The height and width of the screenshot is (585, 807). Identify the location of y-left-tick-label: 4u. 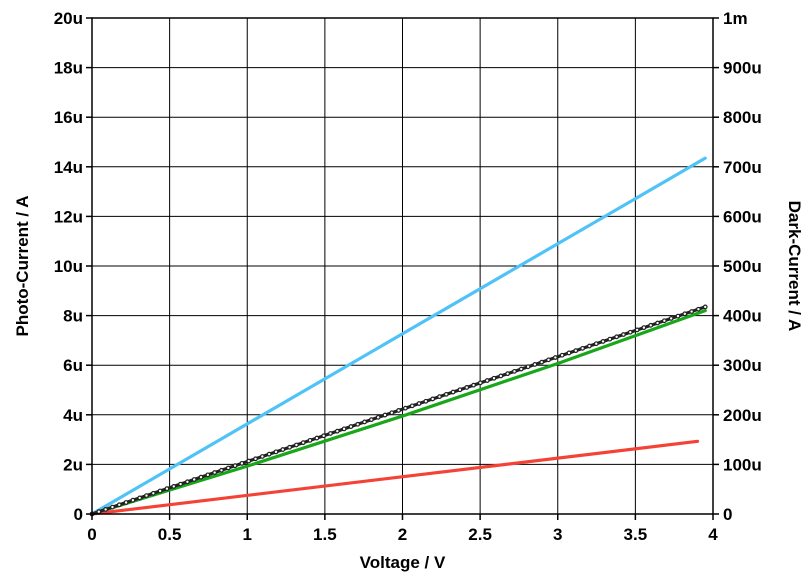
(73, 415).